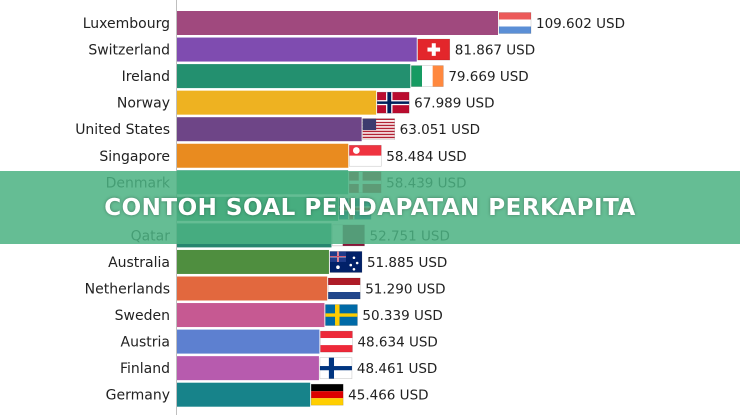 The height and width of the screenshot is (415, 740). I want to click on germany-flag, so click(327, 394).